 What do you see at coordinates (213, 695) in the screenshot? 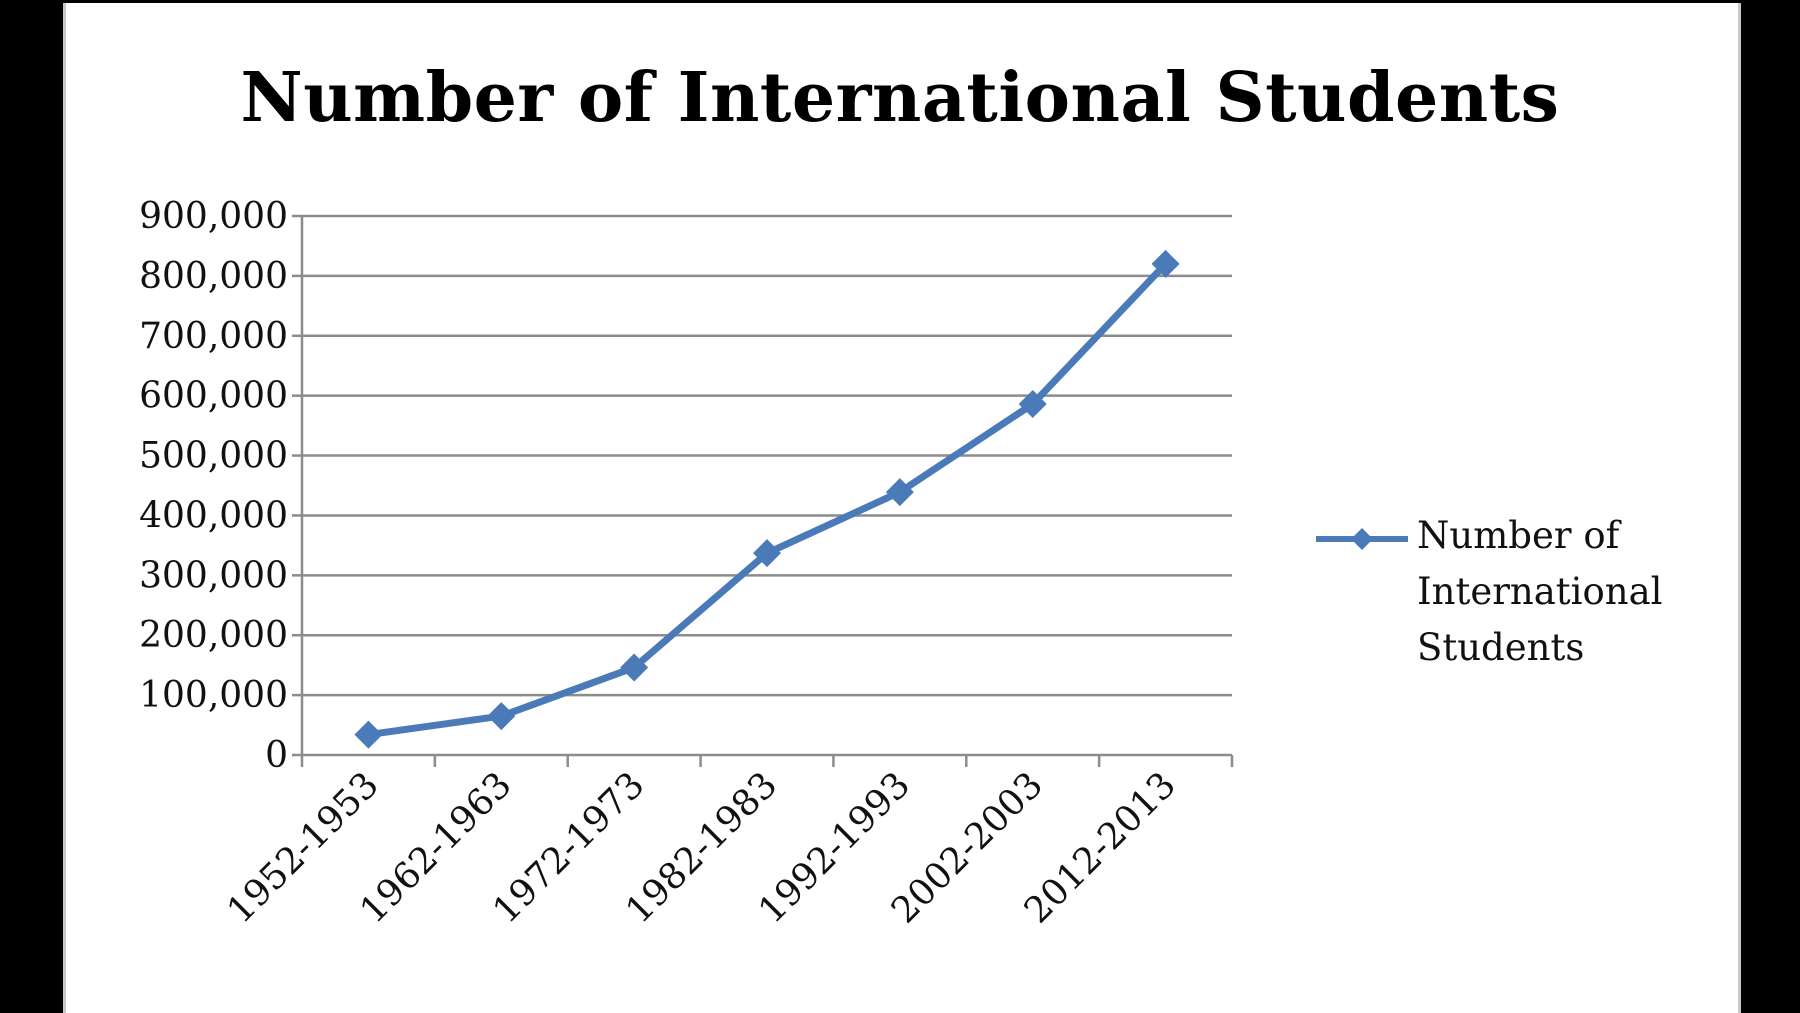
I see `y-tick-label: 100,000` at bounding box center [213, 695].